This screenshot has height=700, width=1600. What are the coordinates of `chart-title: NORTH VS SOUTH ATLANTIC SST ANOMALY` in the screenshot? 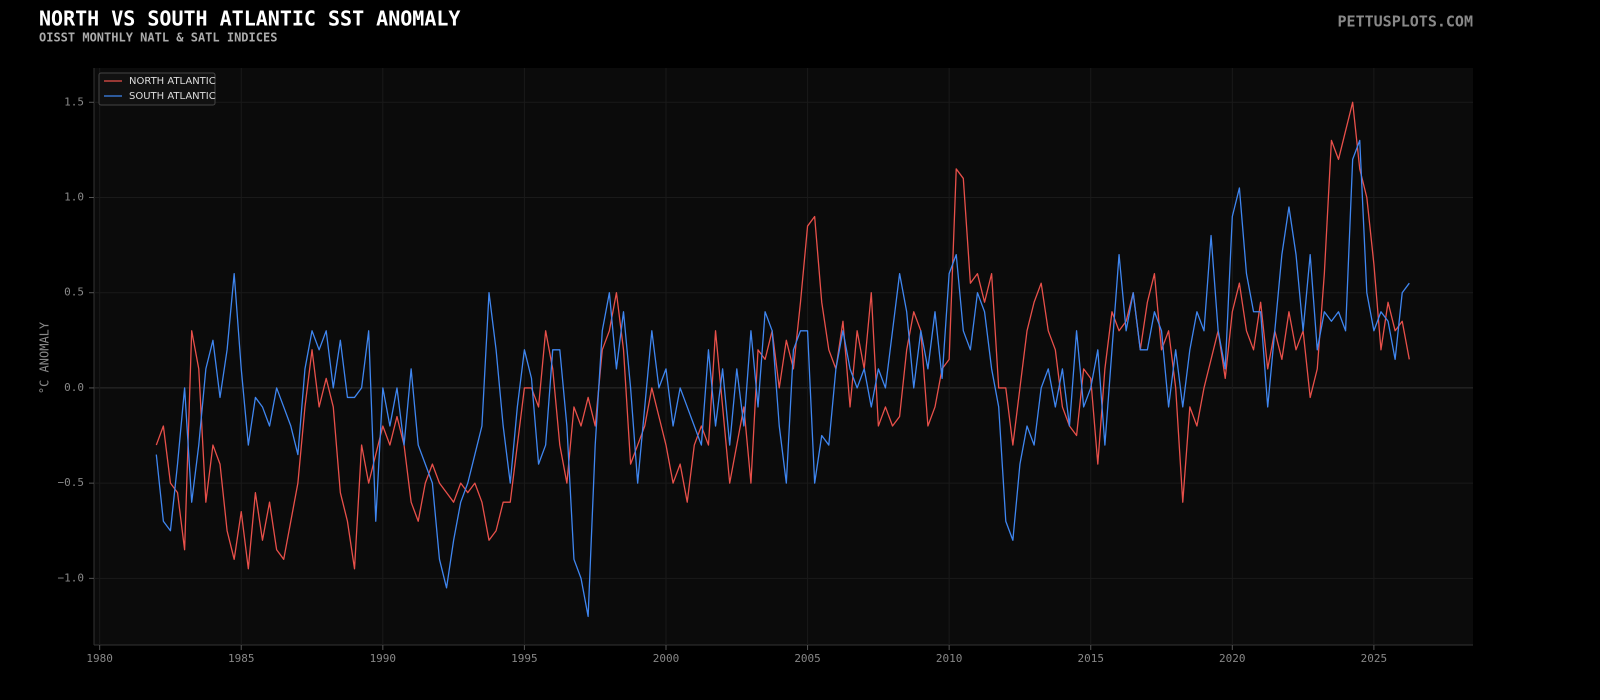 It's located at (249, 19).